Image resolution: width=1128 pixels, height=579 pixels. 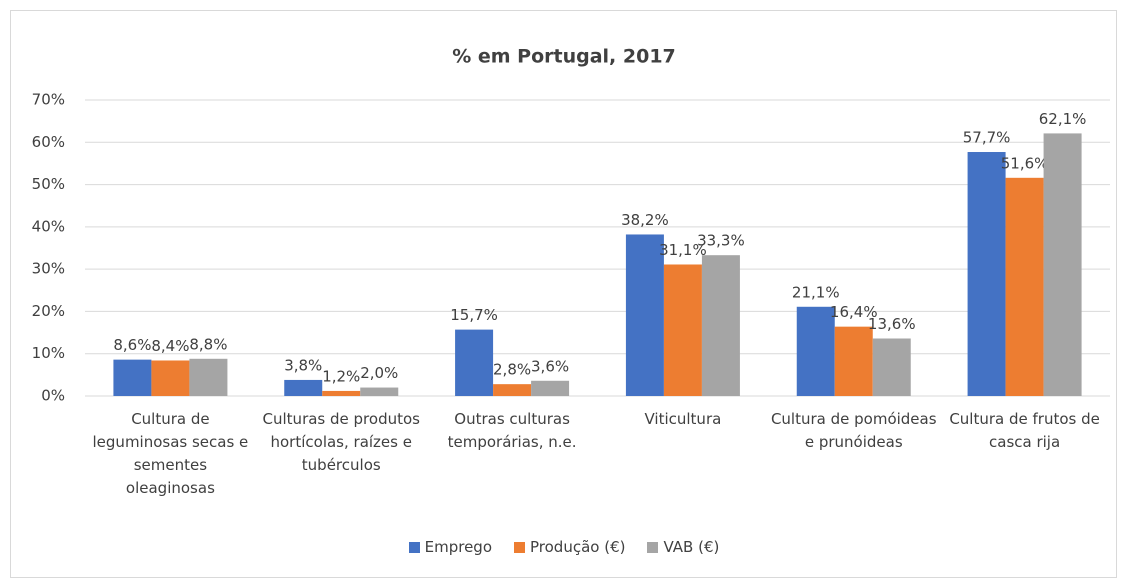 What do you see at coordinates (645, 220) in the screenshot?
I see `data-label: 38,2%` at bounding box center [645, 220].